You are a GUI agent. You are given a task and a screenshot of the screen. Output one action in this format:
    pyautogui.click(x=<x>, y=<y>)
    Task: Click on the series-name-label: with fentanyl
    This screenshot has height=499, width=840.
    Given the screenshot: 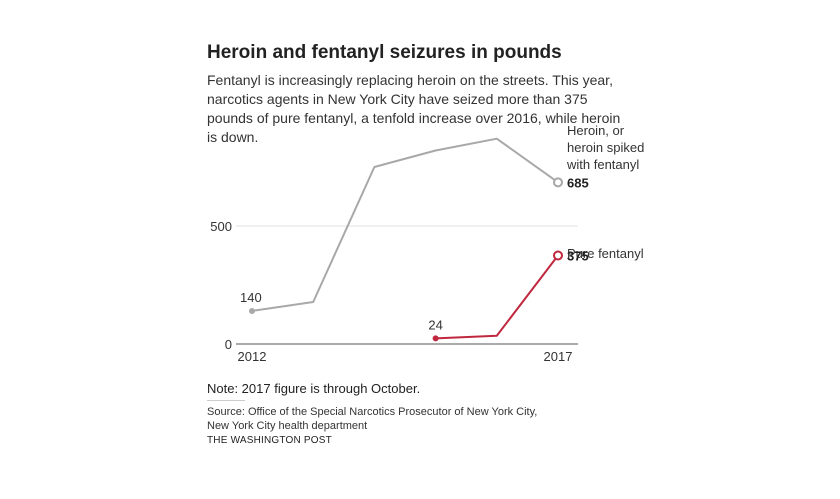 What is the action you would take?
    pyautogui.click(x=602, y=164)
    